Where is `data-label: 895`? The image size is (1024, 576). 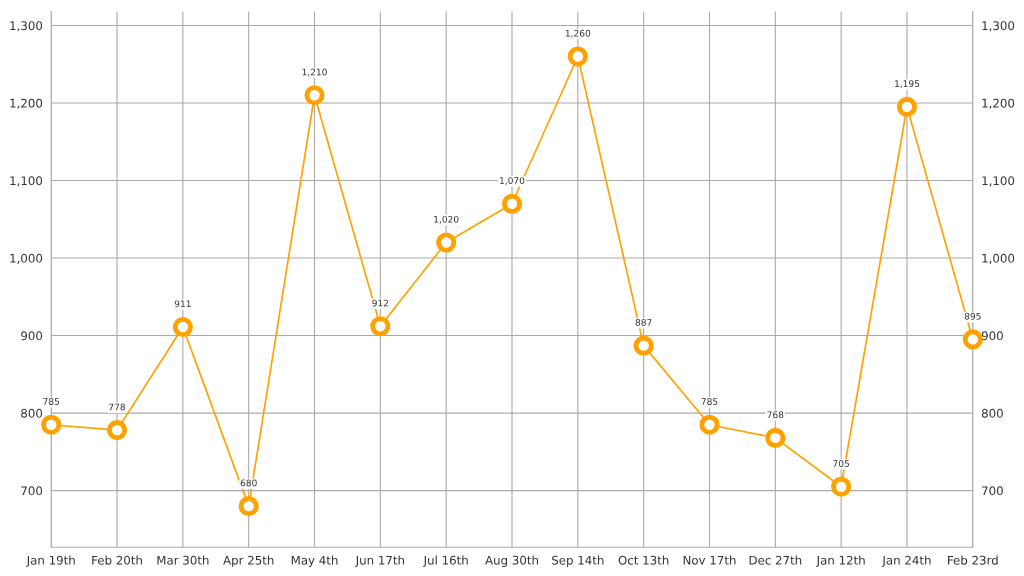 data-label: 895 is located at coordinates (972, 316).